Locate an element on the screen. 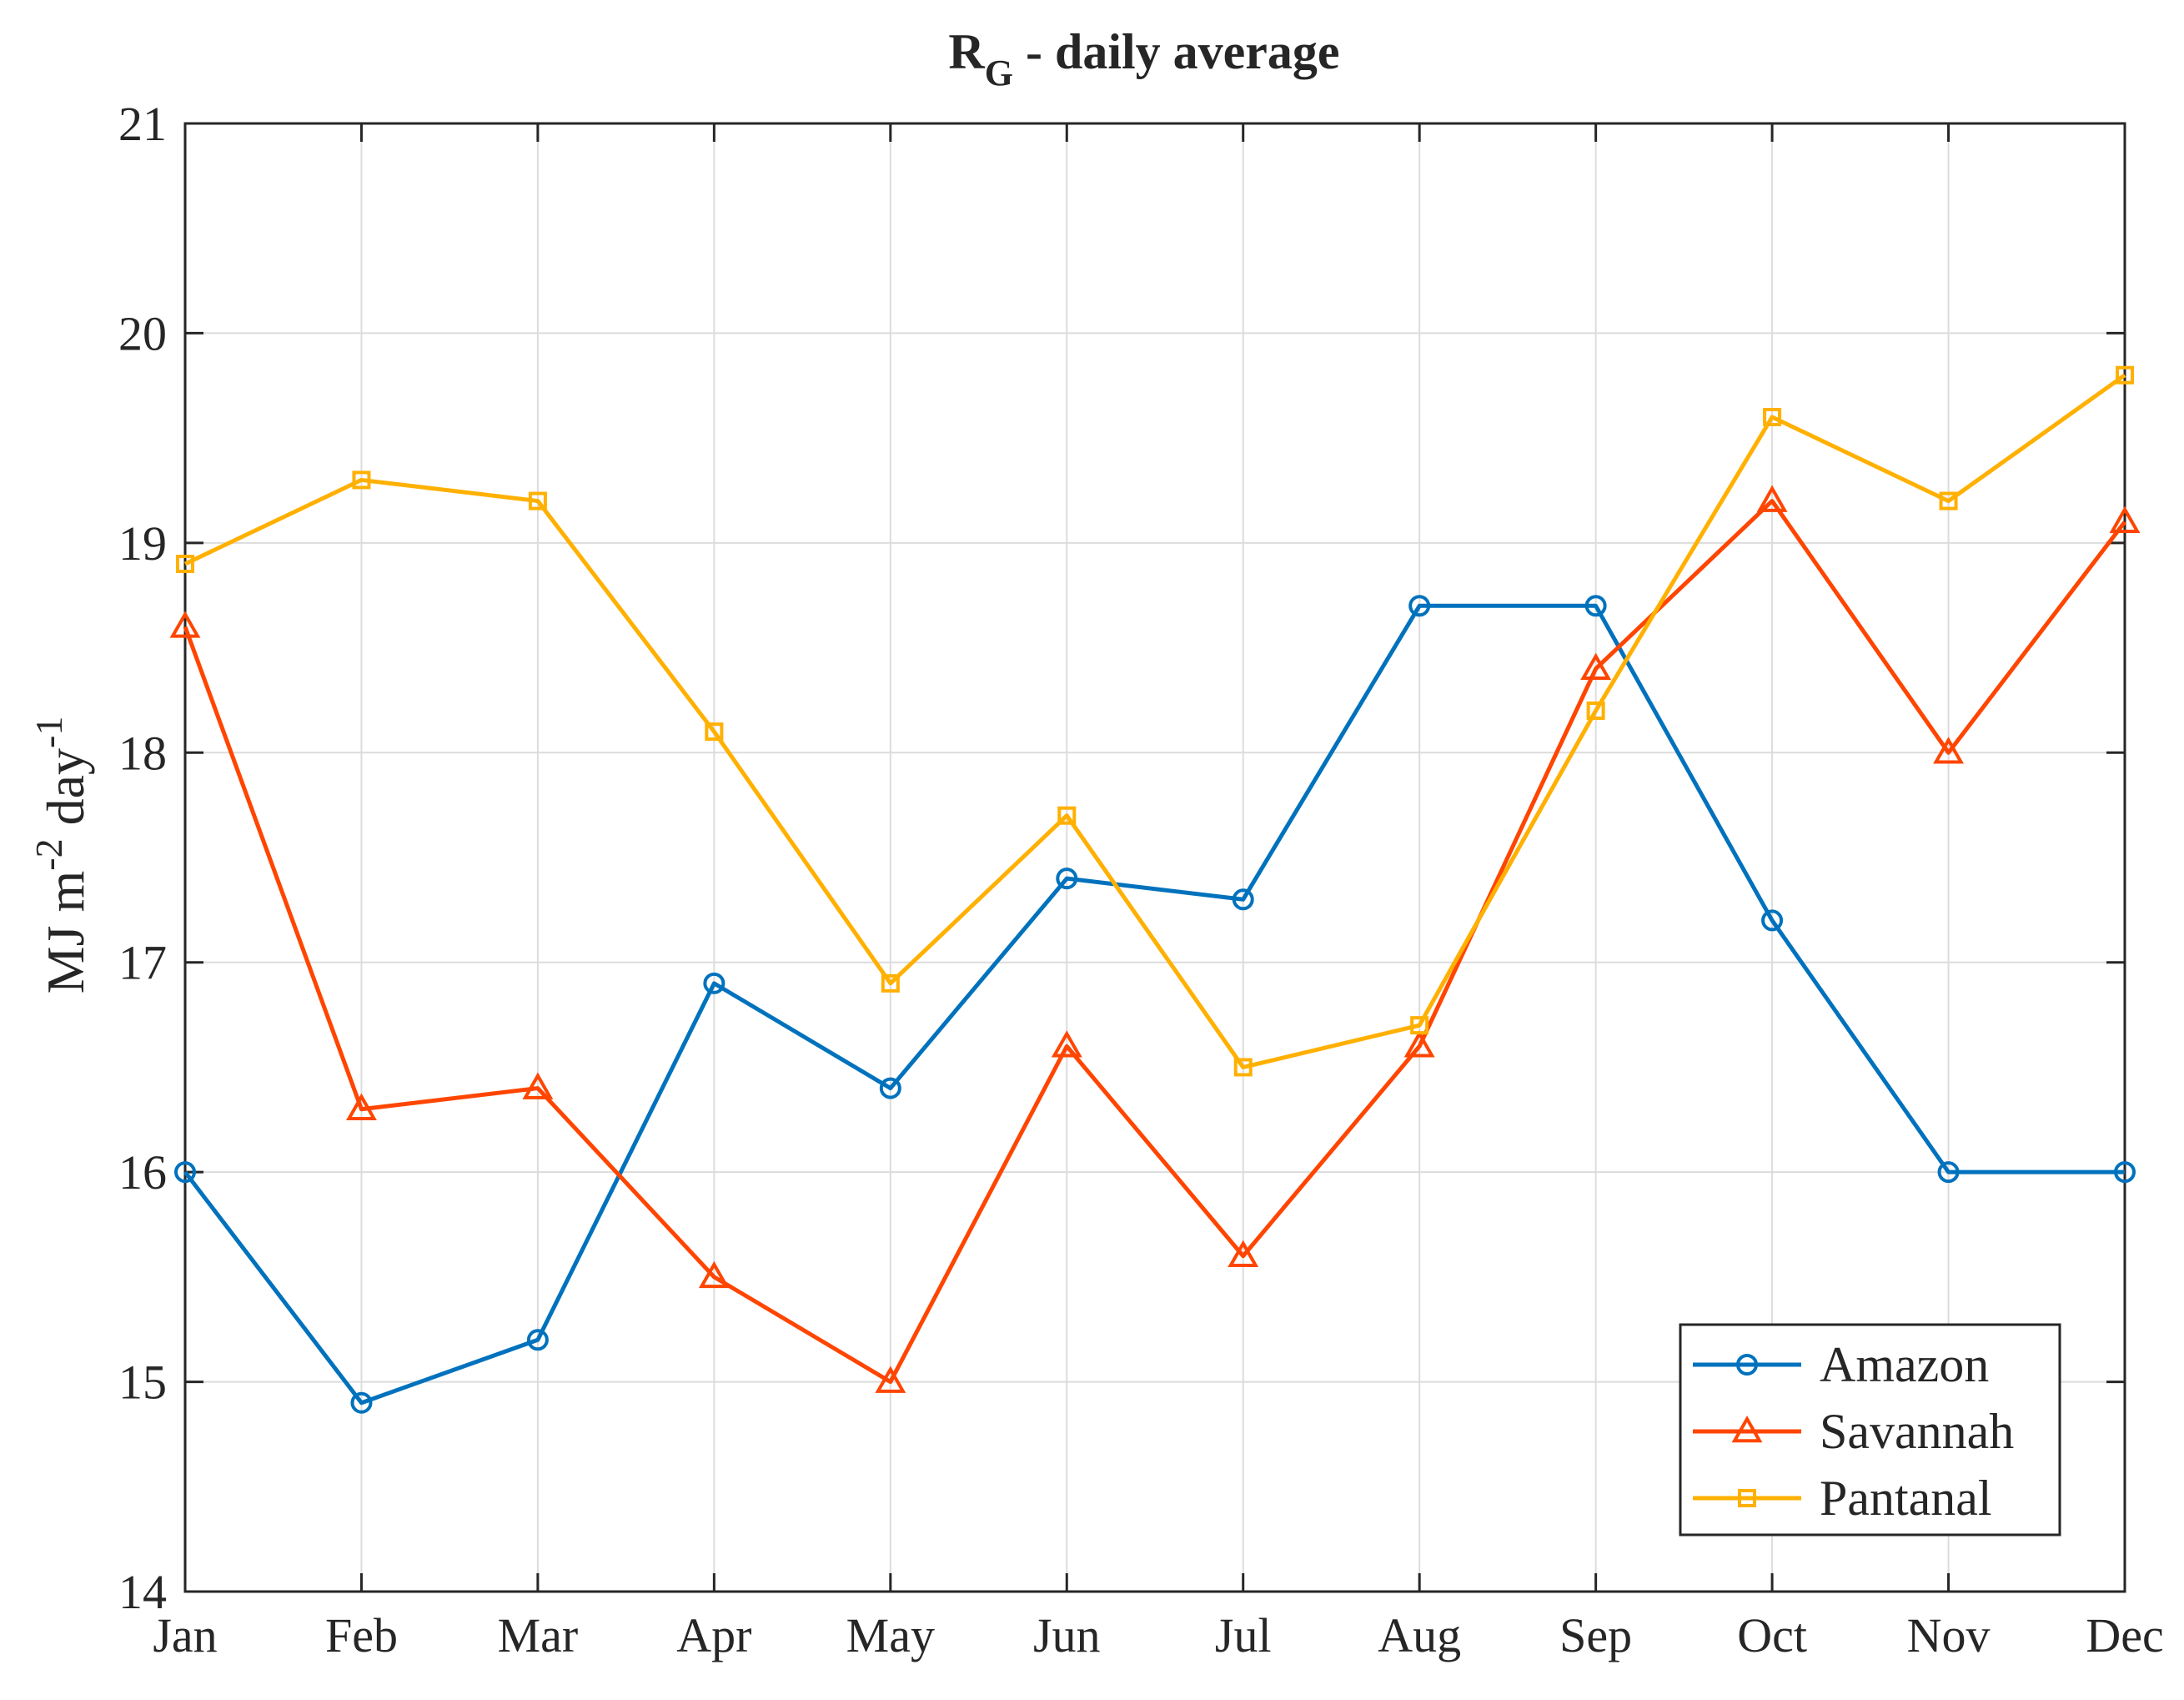  y-tick-label: 21 is located at coordinates (142, 124).